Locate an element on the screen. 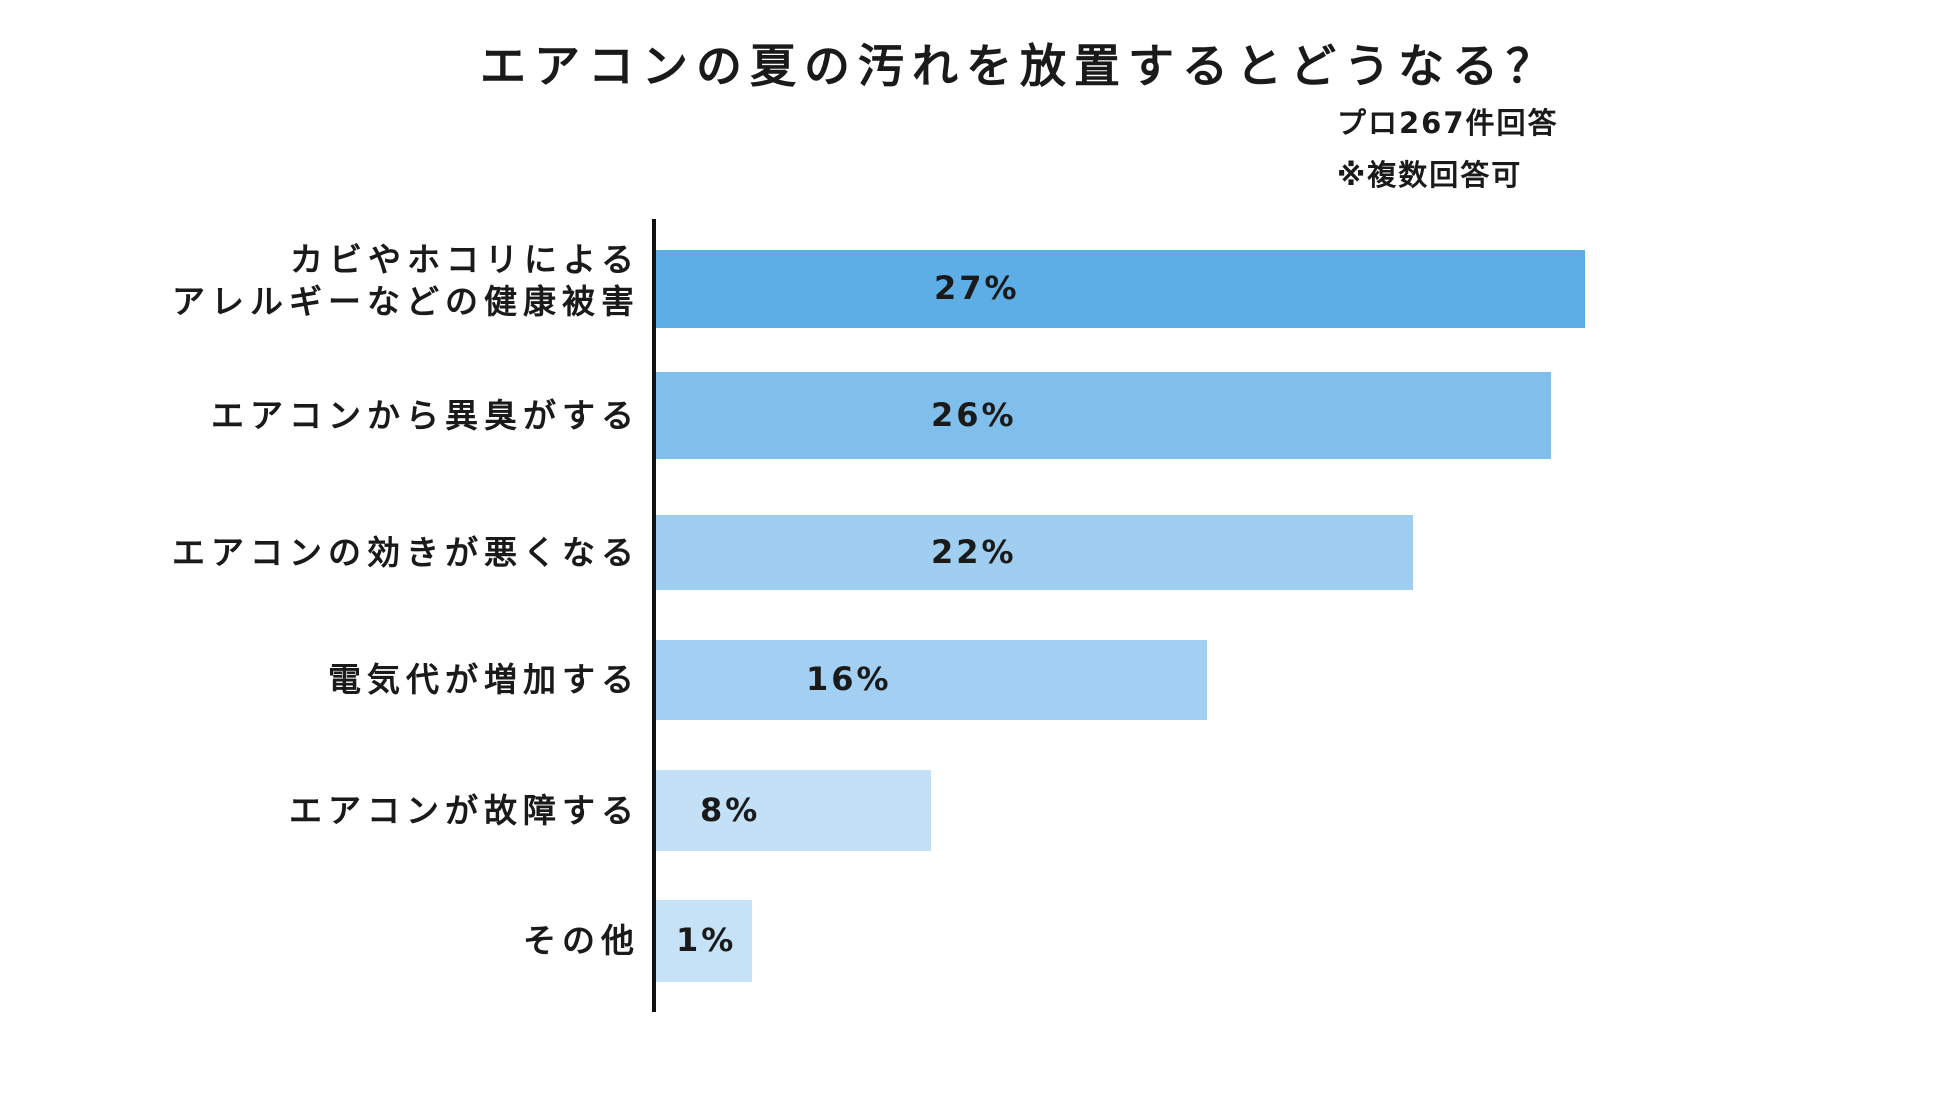  value-label: 16% is located at coordinates (849, 679).